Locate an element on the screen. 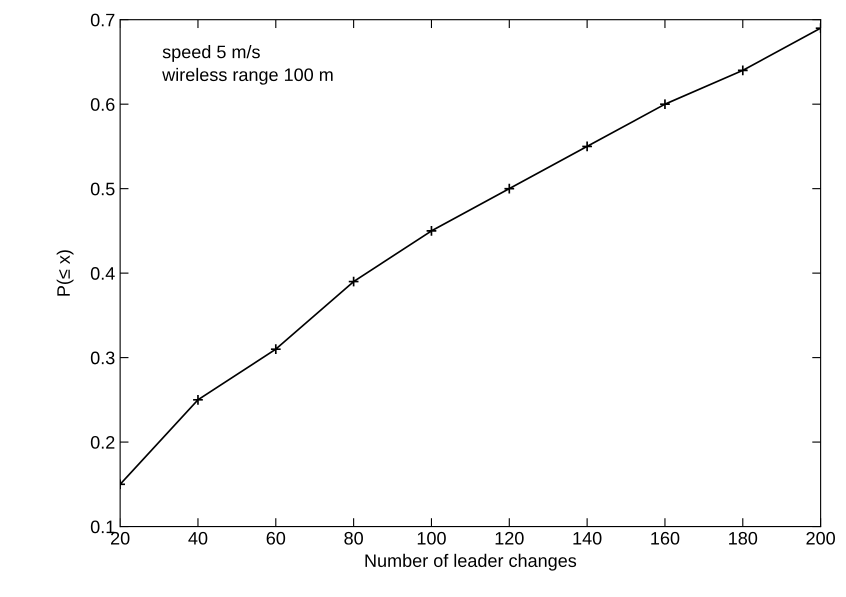 The width and height of the screenshot is (846, 597). y-tick-label: 0.4 is located at coordinates (102, 273).